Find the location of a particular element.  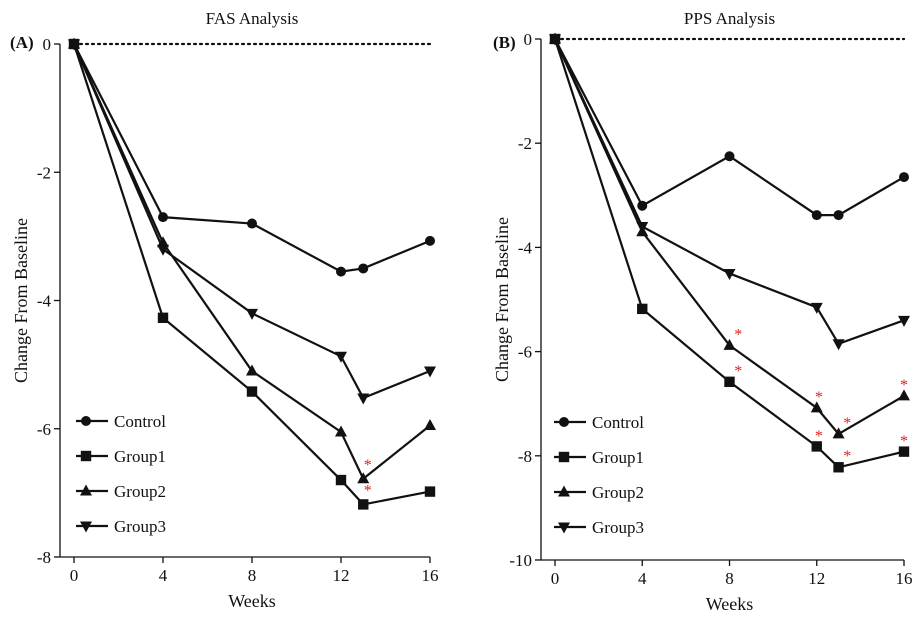

panel-label: (B) is located at coordinates (504, 42).